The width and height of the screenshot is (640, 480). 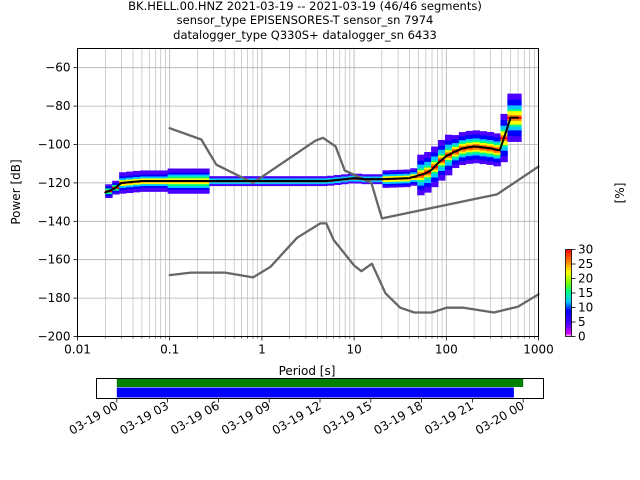 What do you see at coordinates (568, 293) in the screenshot?
I see `colorbar-bar` at bounding box center [568, 293].